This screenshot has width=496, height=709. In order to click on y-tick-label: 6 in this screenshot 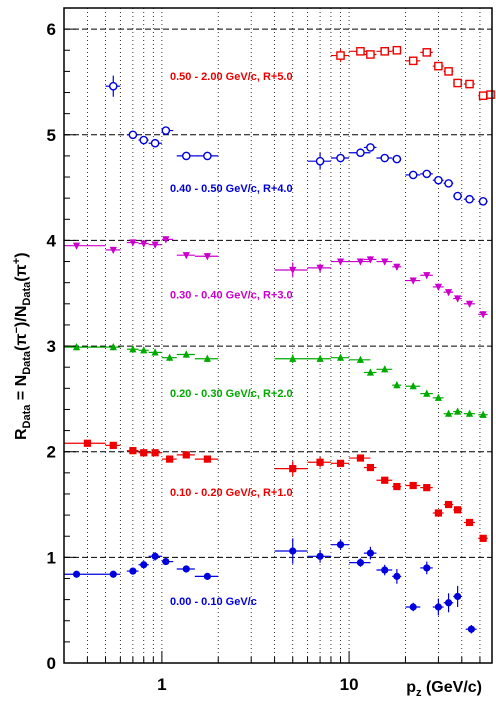, I will do `click(51, 29)`.